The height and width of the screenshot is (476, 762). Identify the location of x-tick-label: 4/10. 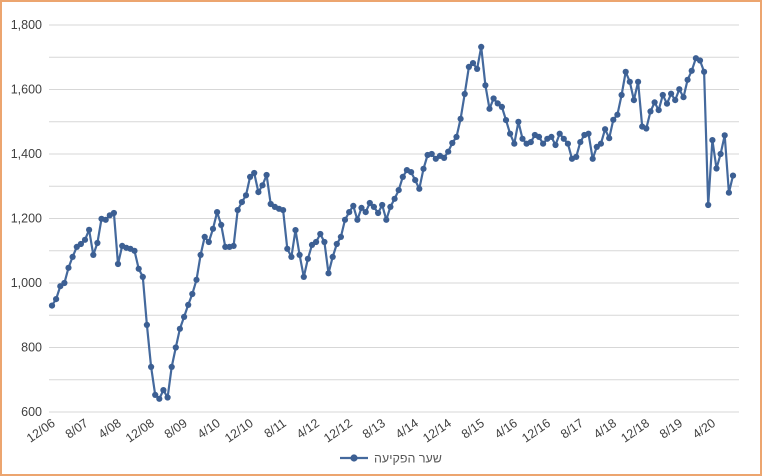
(209, 428).